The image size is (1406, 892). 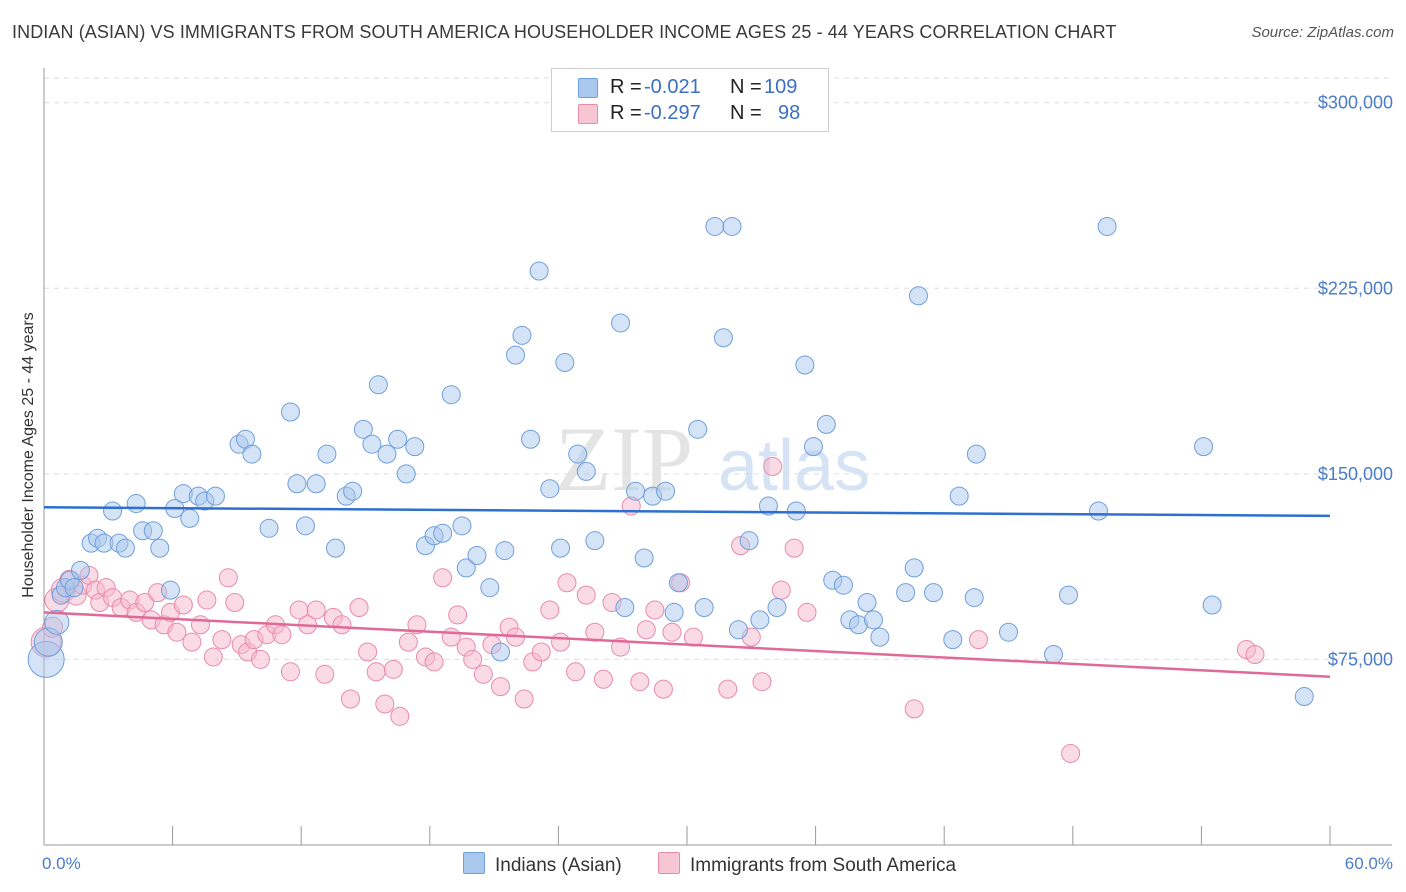 What do you see at coordinates (807, 864) in the screenshot?
I see `bottom-legend-immigrants: Immigrants from South America` at bounding box center [807, 864].